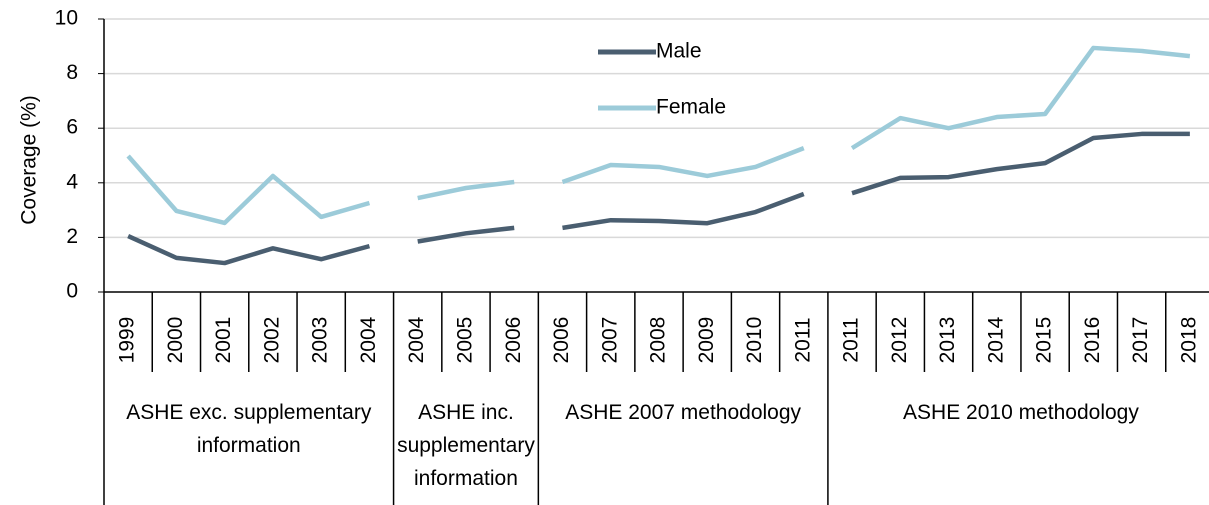  I want to click on x-tick-label: 2018, so click(1188, 340).